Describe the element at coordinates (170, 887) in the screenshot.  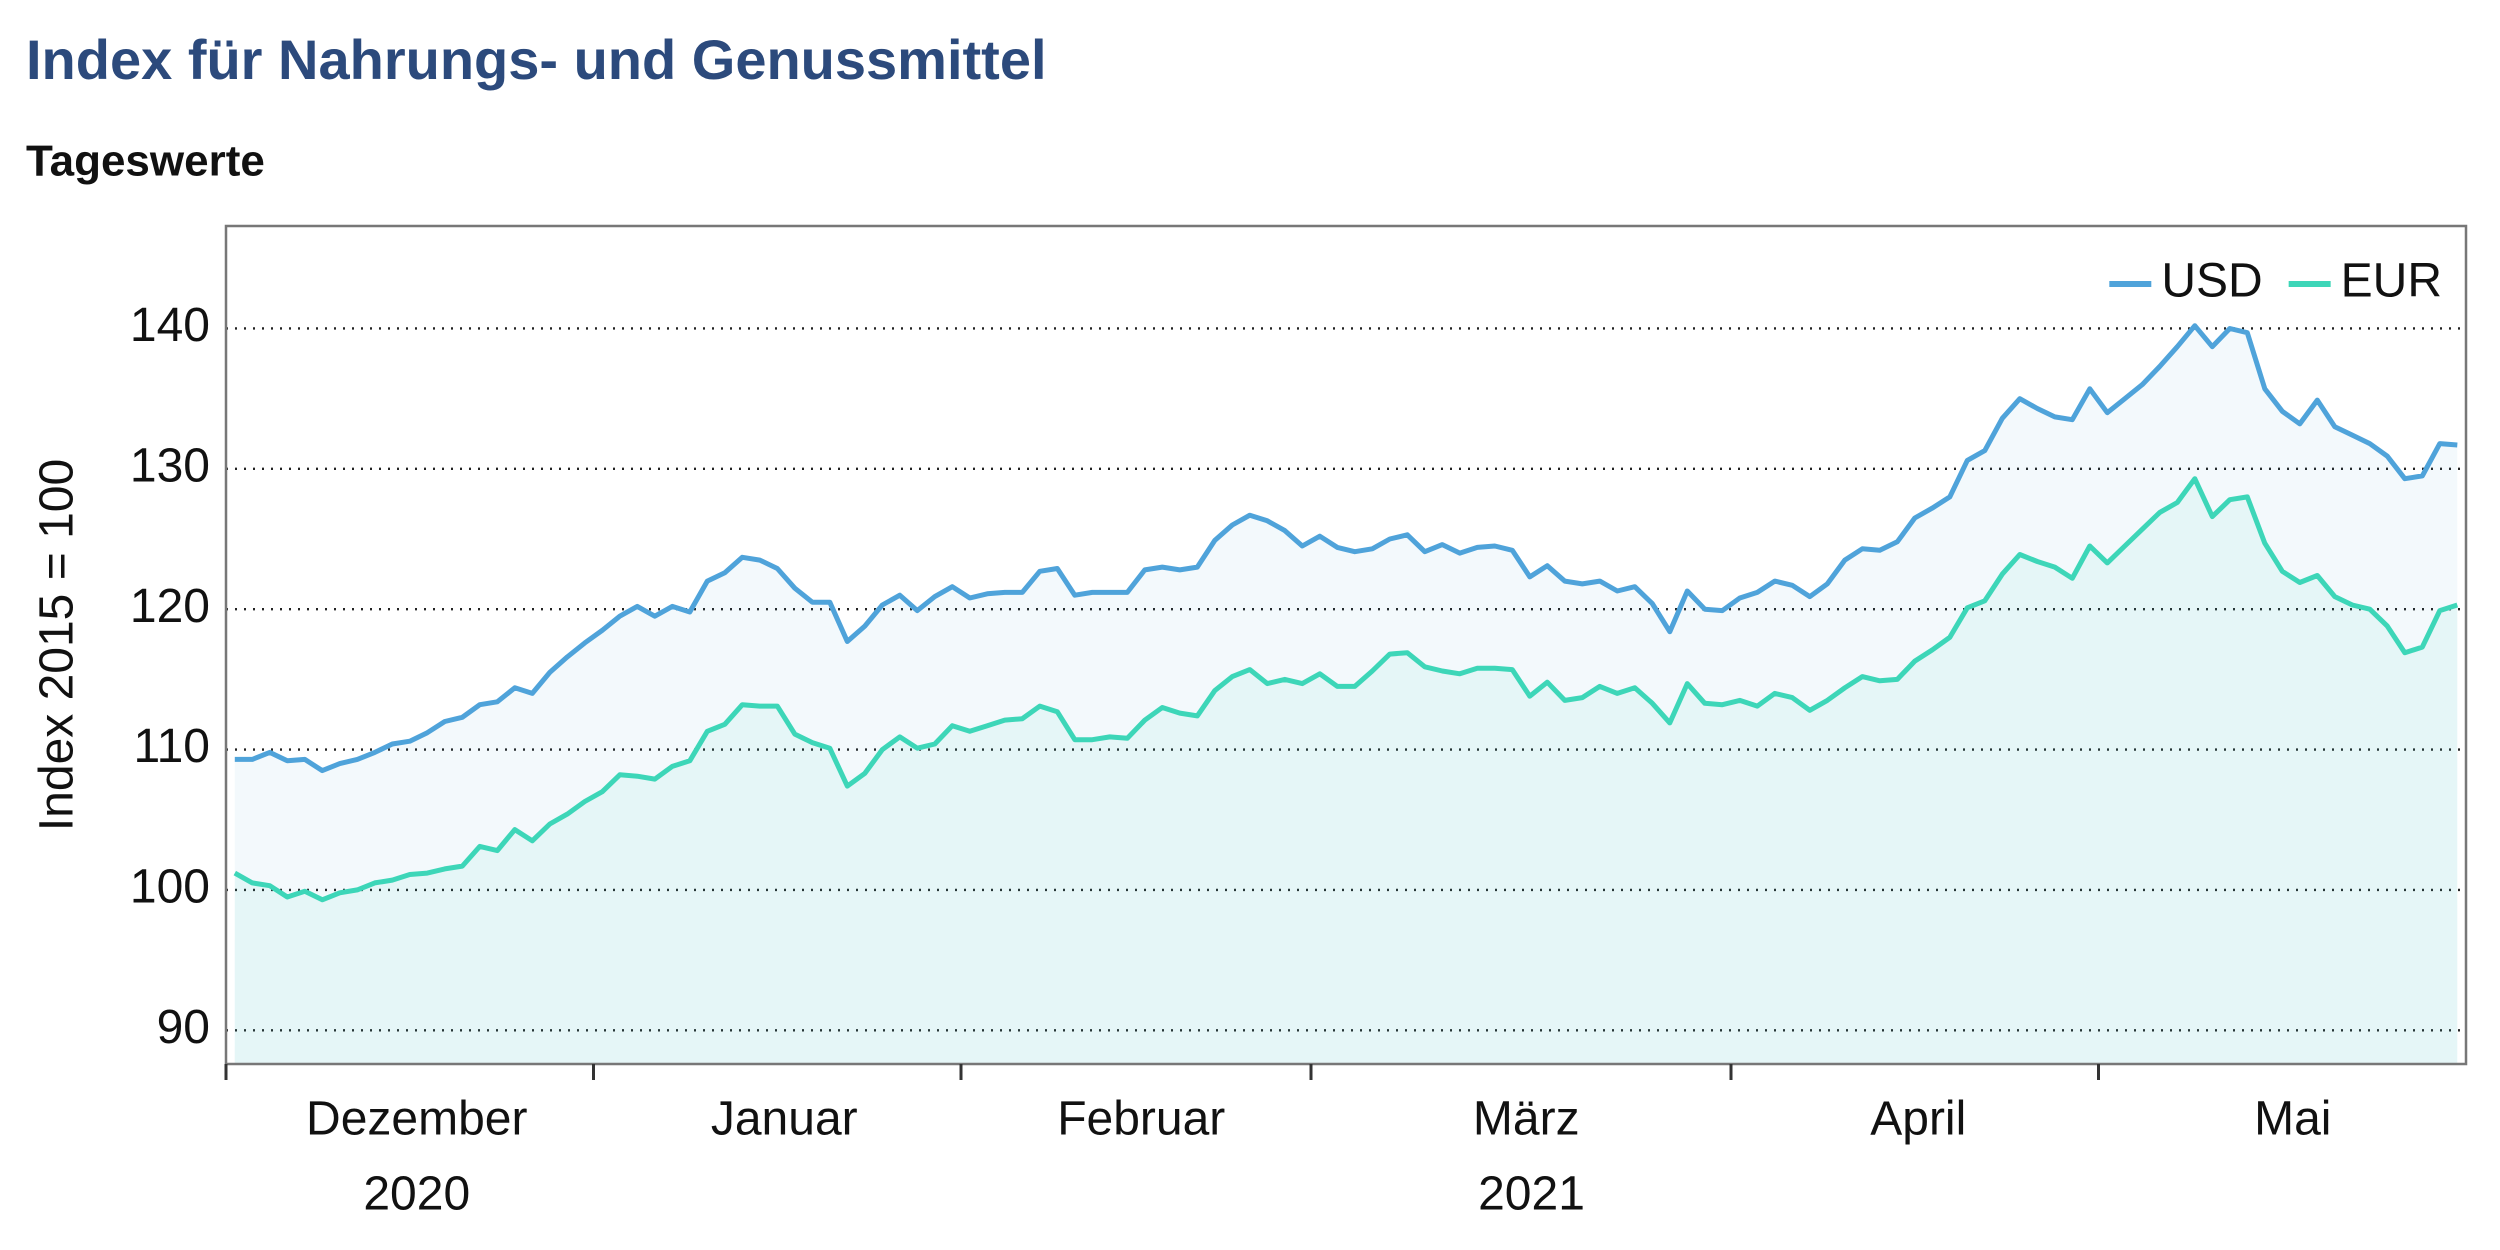
I see `y-tick-label: 100` at that location.